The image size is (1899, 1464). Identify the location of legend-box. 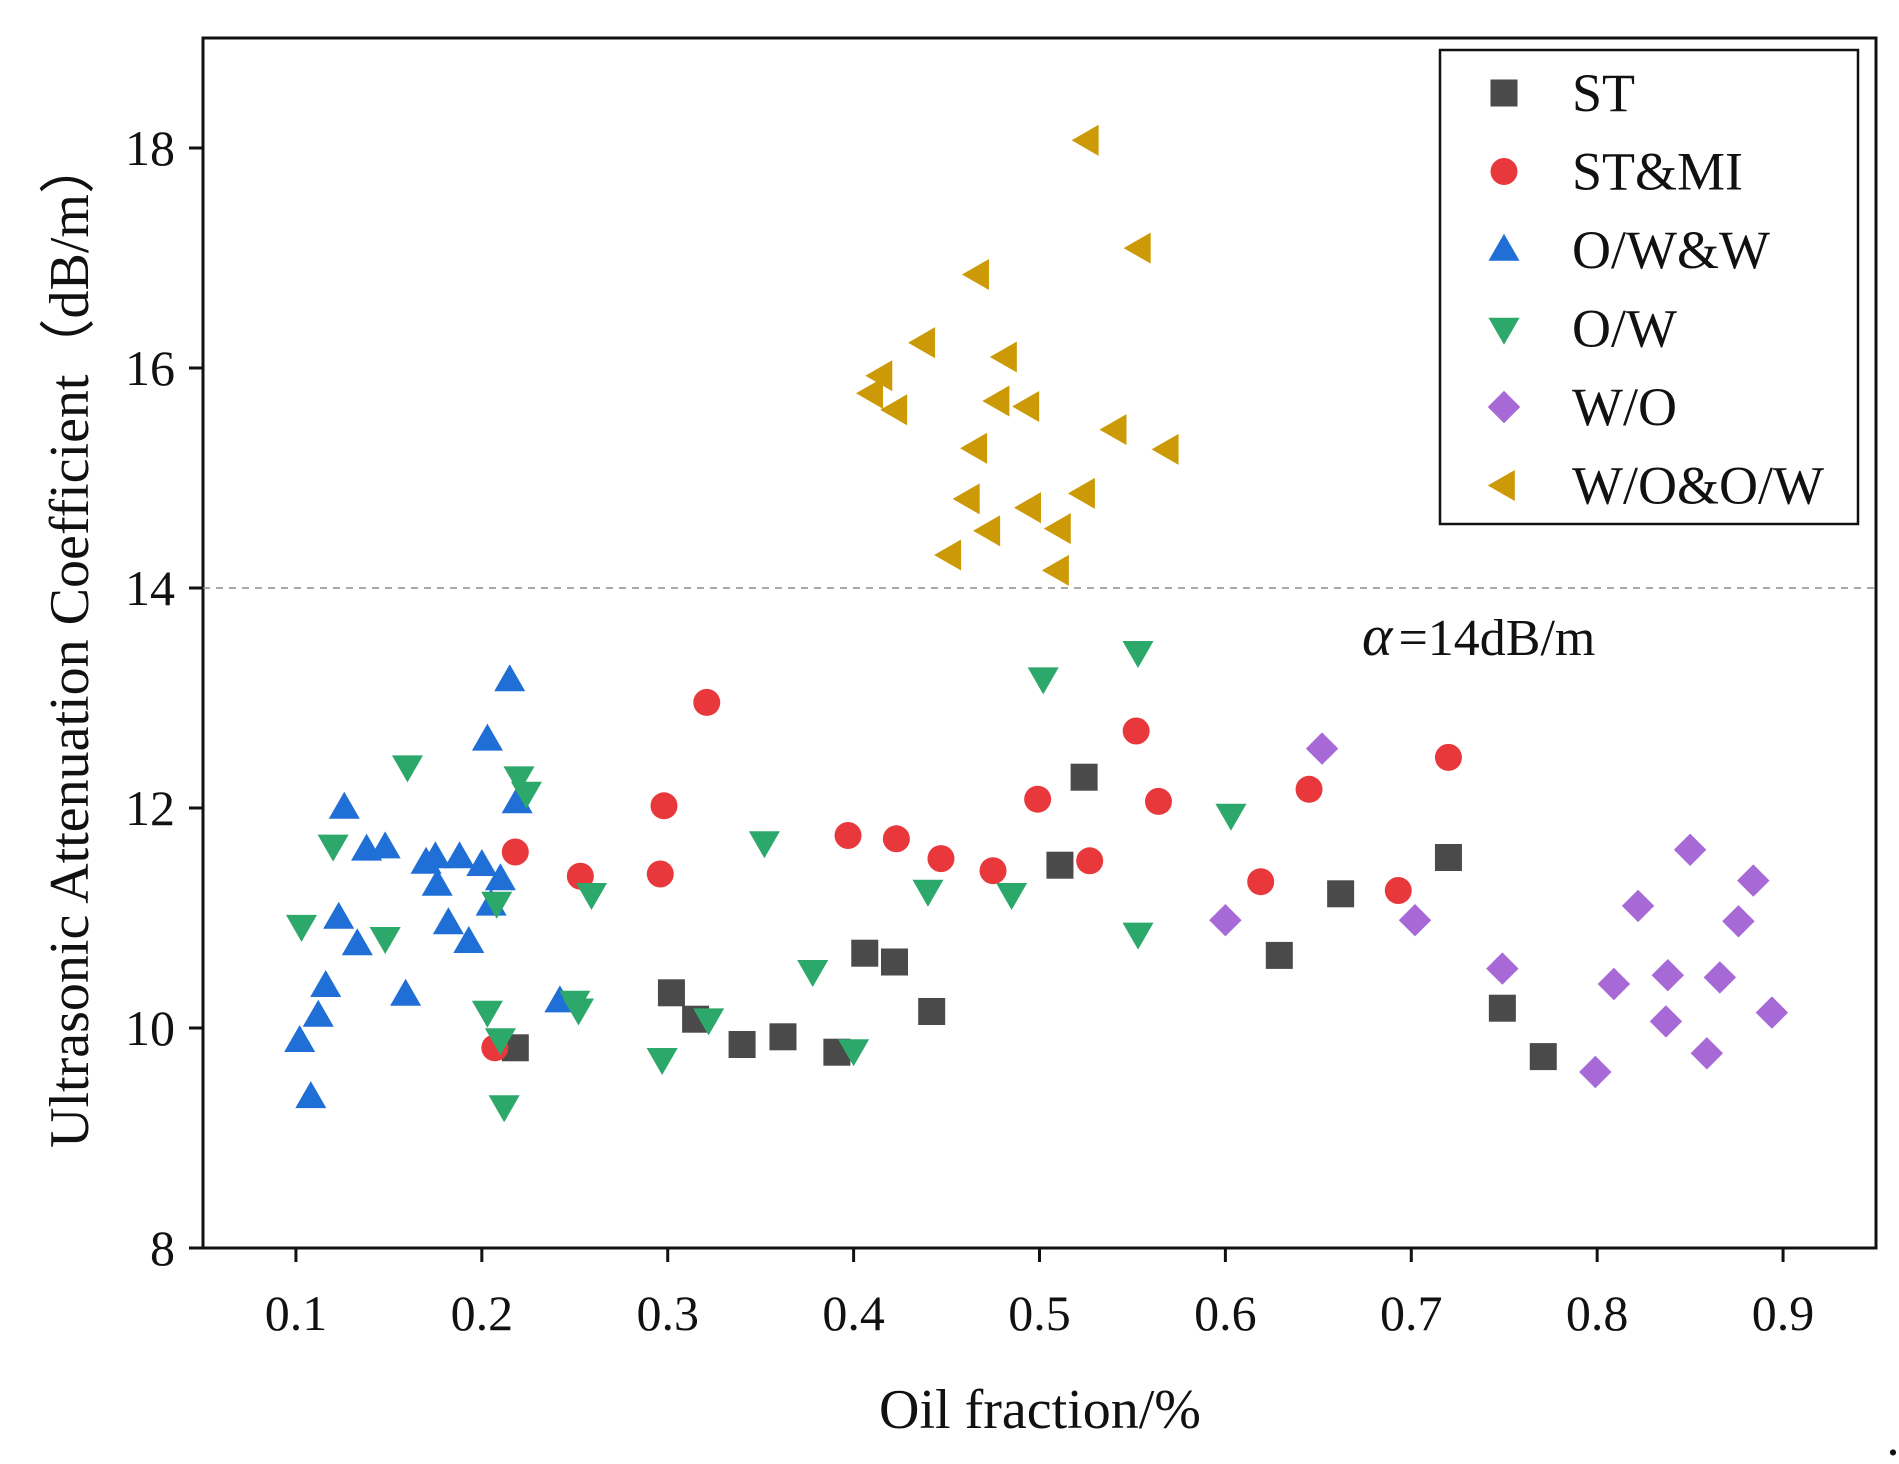
(1649, 287).